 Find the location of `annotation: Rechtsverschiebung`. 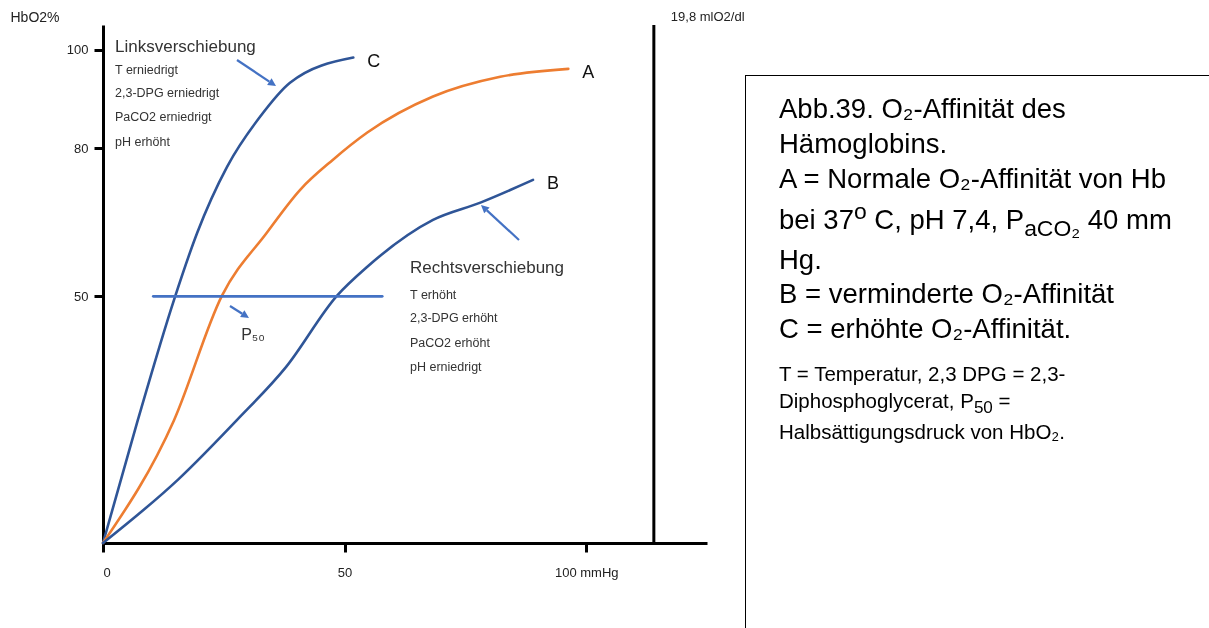

annotation: Rechtsverschiebung is located at coordinates (487, 267).